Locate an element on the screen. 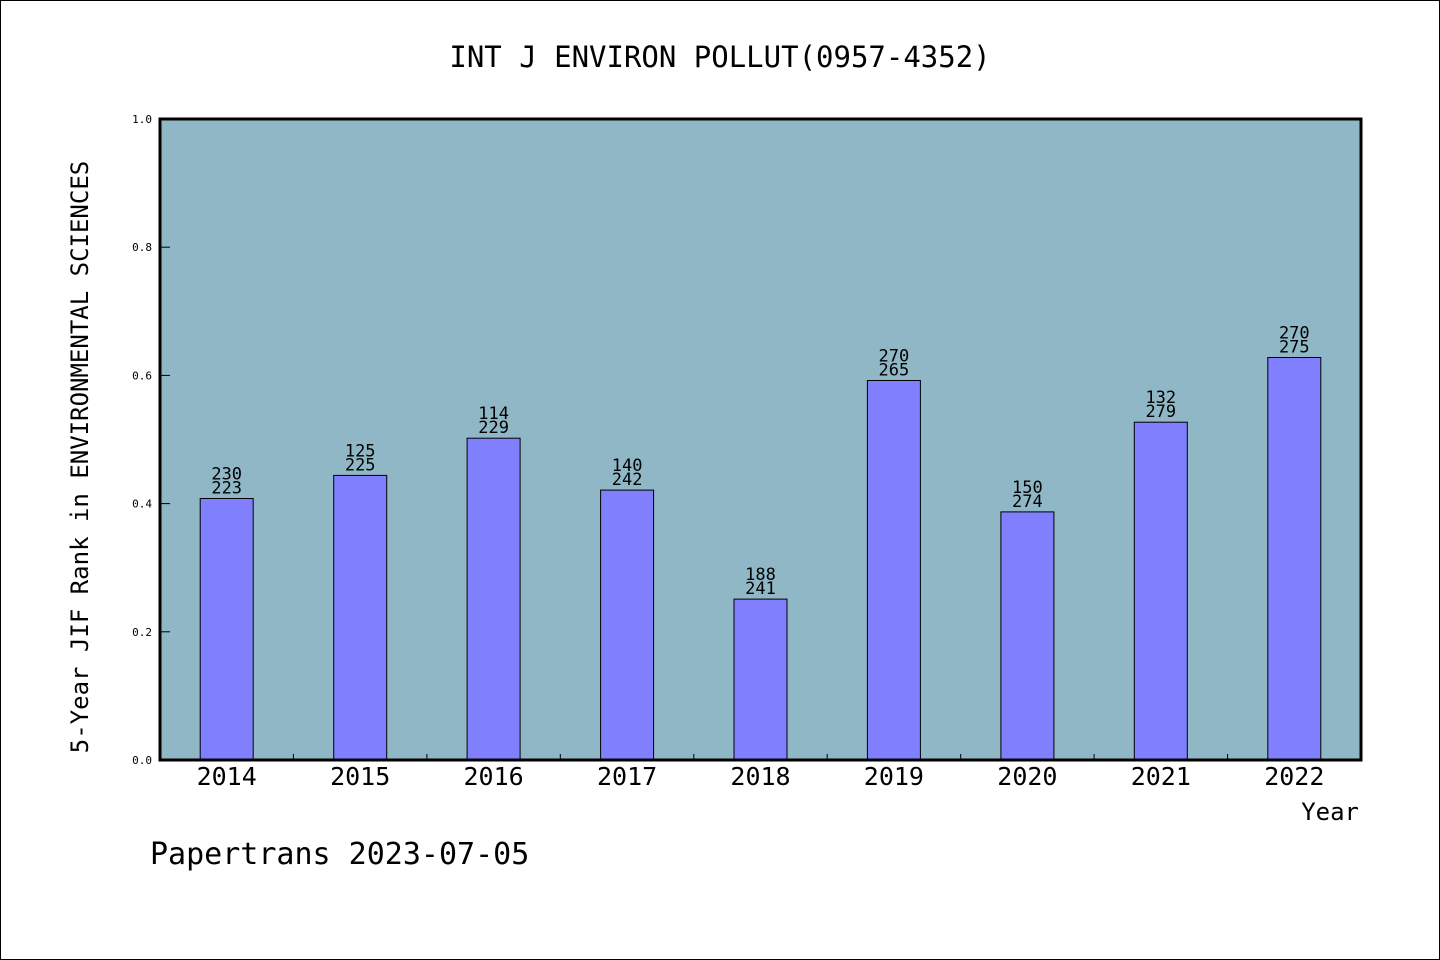 The image size is (1440, 960). bar-label-bottom-2020: 274 is located at coordinates (1027, 502).